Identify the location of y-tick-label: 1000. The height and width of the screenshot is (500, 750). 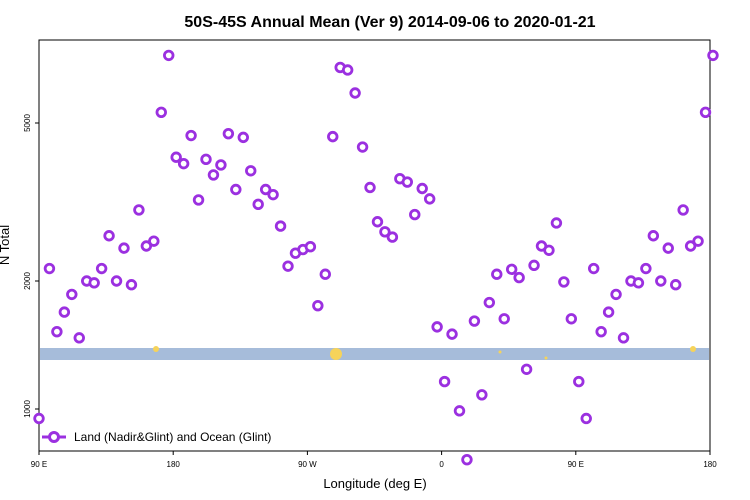
(27, 409).